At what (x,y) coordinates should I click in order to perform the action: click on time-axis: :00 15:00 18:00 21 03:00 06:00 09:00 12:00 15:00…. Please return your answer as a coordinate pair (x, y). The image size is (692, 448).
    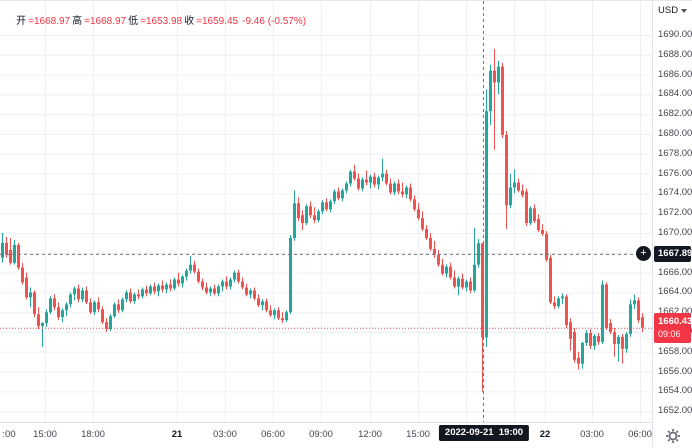
    Looking at the image, I should click on (346, 434).